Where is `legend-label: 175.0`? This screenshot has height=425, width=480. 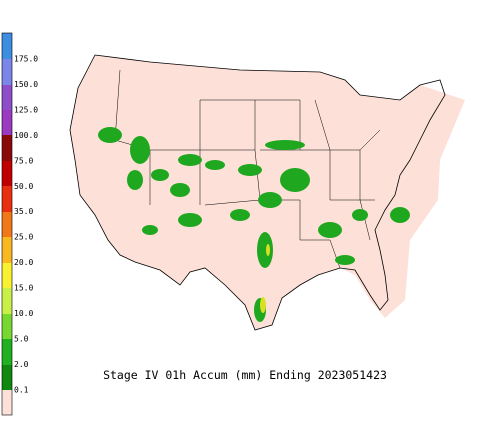 legend-label: 175.0 is located at coordinates (26, 59).